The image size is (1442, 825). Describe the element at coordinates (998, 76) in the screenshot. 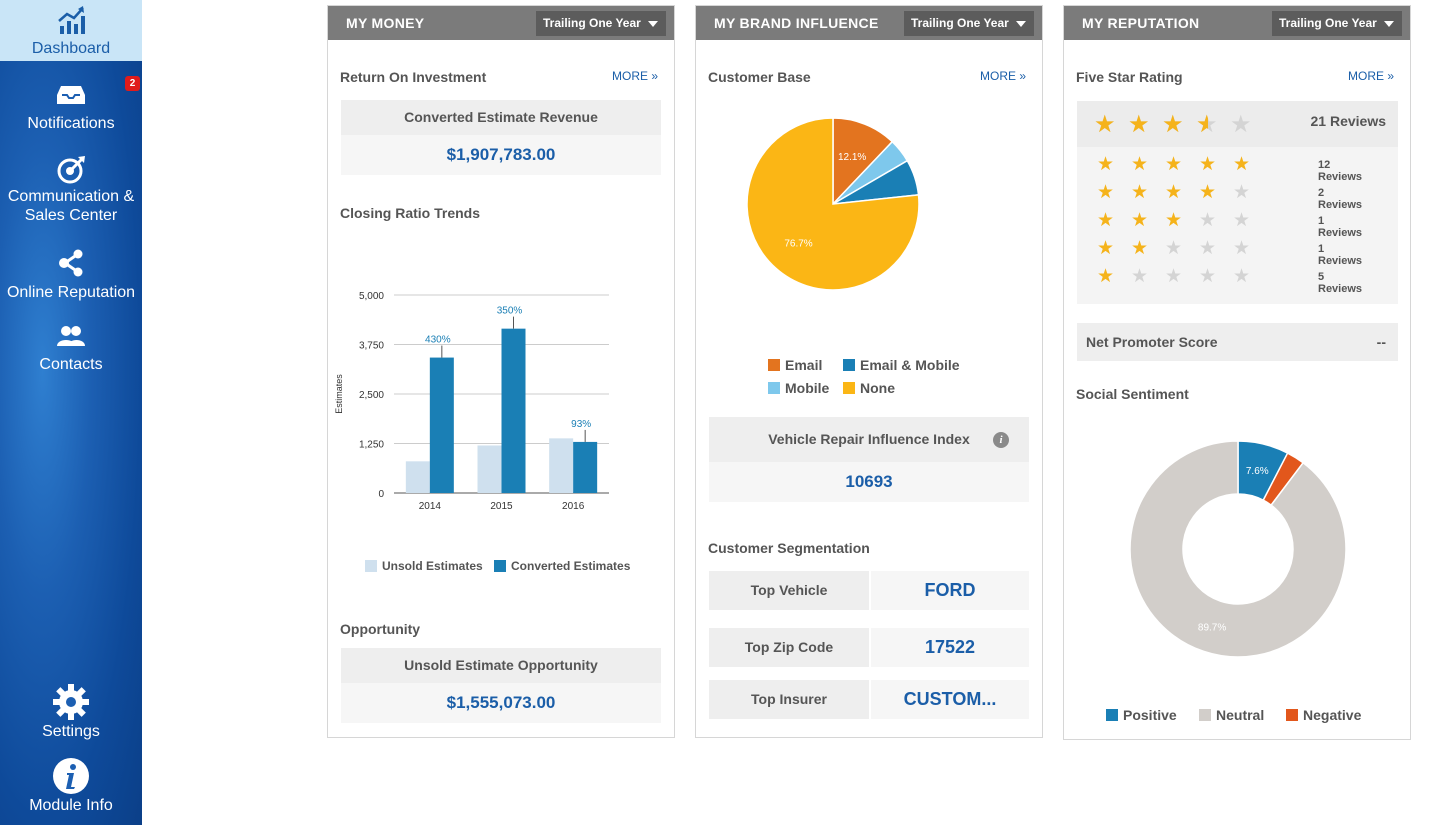

I see `more-label: MORE` at that location.